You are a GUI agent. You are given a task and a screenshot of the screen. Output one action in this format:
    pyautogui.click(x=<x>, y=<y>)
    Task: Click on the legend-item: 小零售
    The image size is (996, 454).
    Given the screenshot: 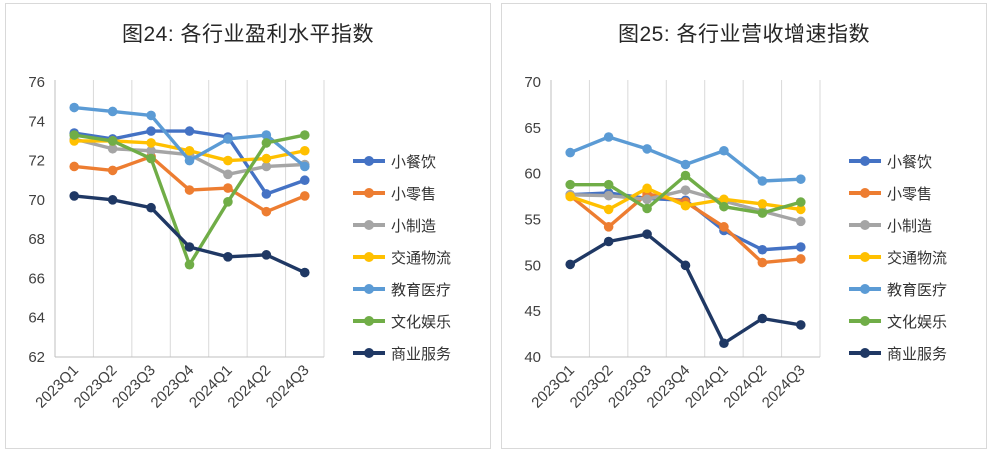 What is the action you would take?
    pyautogui.click(x=402, y=193)
    